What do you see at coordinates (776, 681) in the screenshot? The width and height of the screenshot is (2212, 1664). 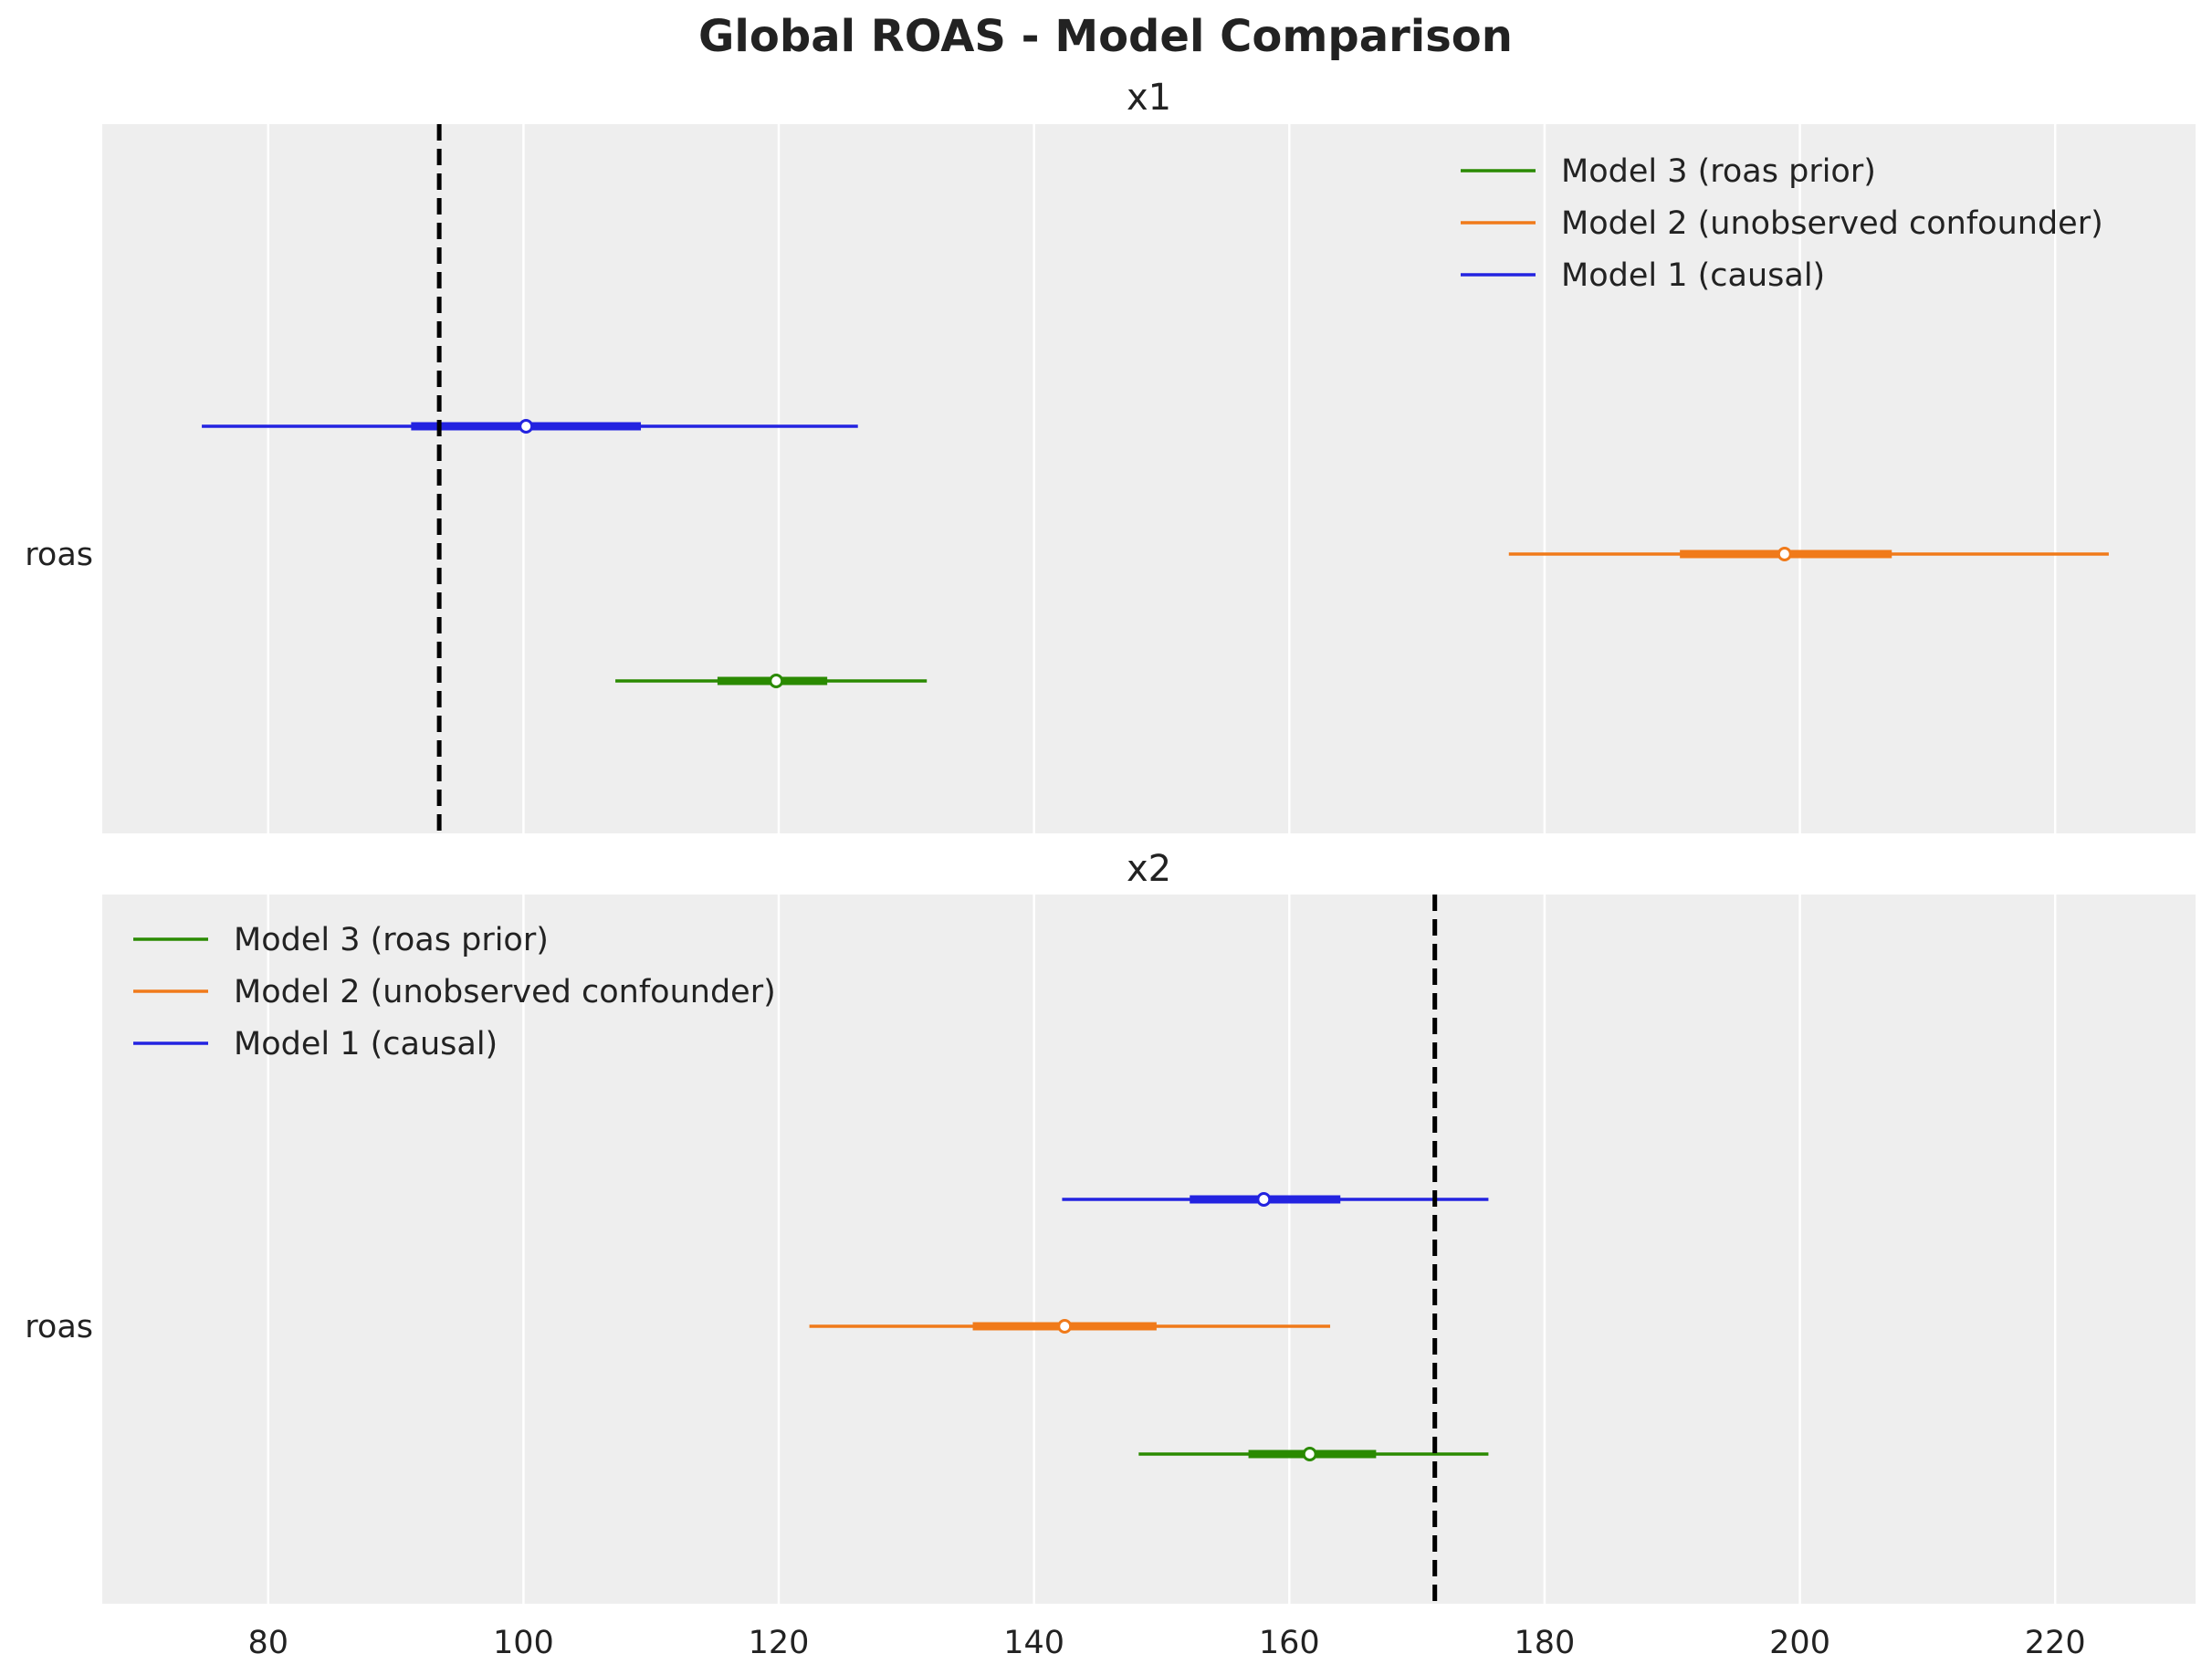 I see `panel-1-series-3-median-point` at bounding box center [776, 681].